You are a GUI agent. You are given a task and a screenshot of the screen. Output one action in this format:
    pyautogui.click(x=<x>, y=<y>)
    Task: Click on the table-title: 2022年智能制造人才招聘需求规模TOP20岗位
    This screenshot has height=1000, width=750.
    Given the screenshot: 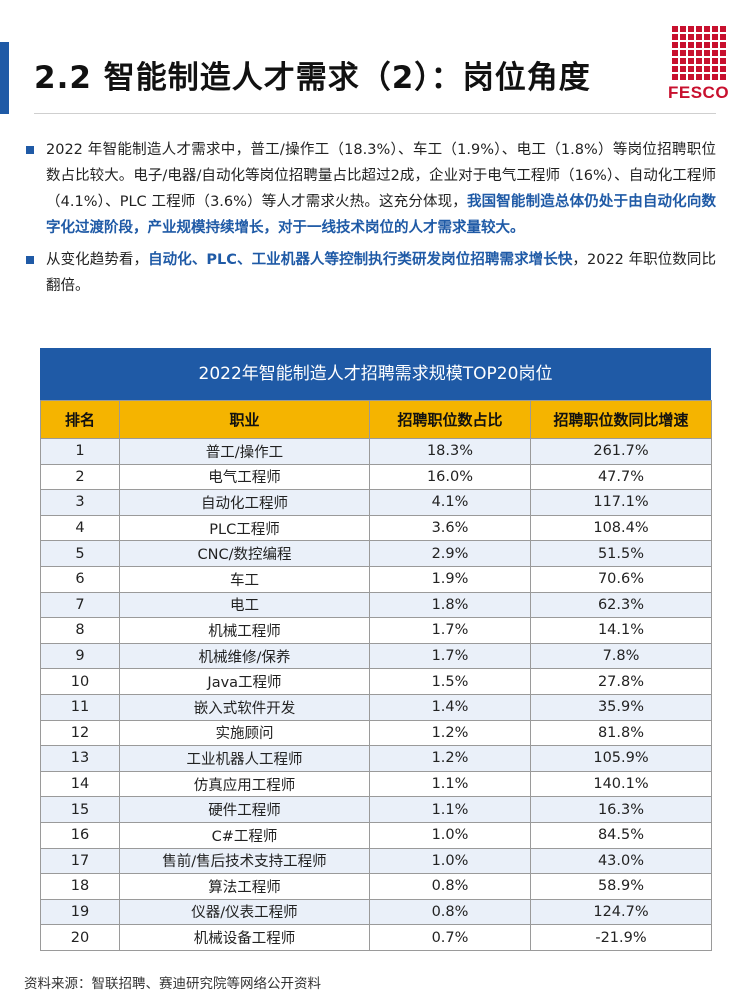 What is the action you would take?
    pyautogui.click(x=375, y=374)
    